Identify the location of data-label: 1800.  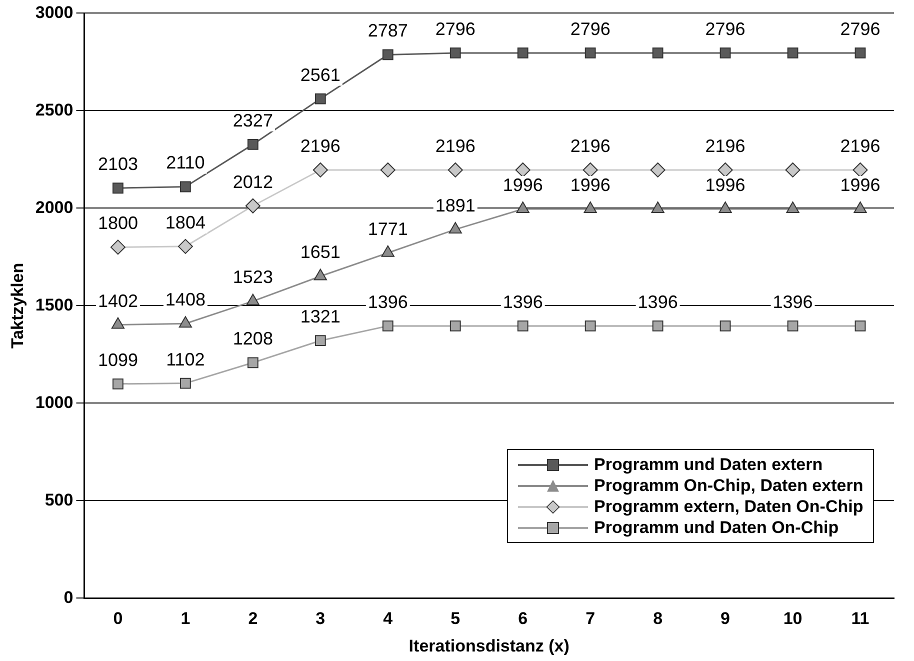
(118, 223).